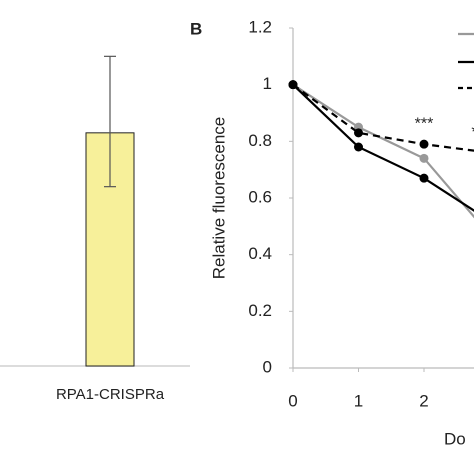 The width and height of the screenshot is (474, 474). What do you see at coordinates (424, 124) in the screenshot?
I see `annotation: ***` at bounding box center [424, 124].